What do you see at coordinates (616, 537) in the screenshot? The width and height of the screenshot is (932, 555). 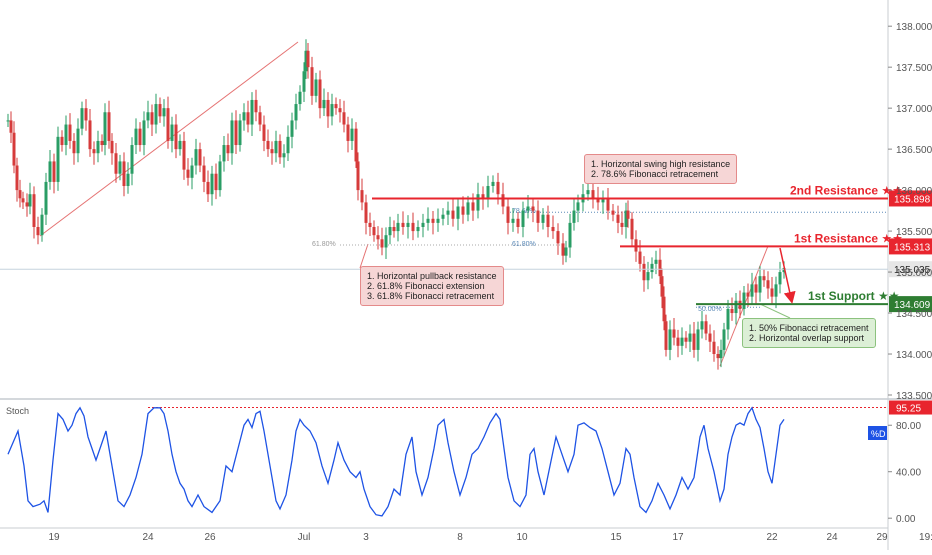 I see `x-tick-label: 15` at bounding box center [616, 537].